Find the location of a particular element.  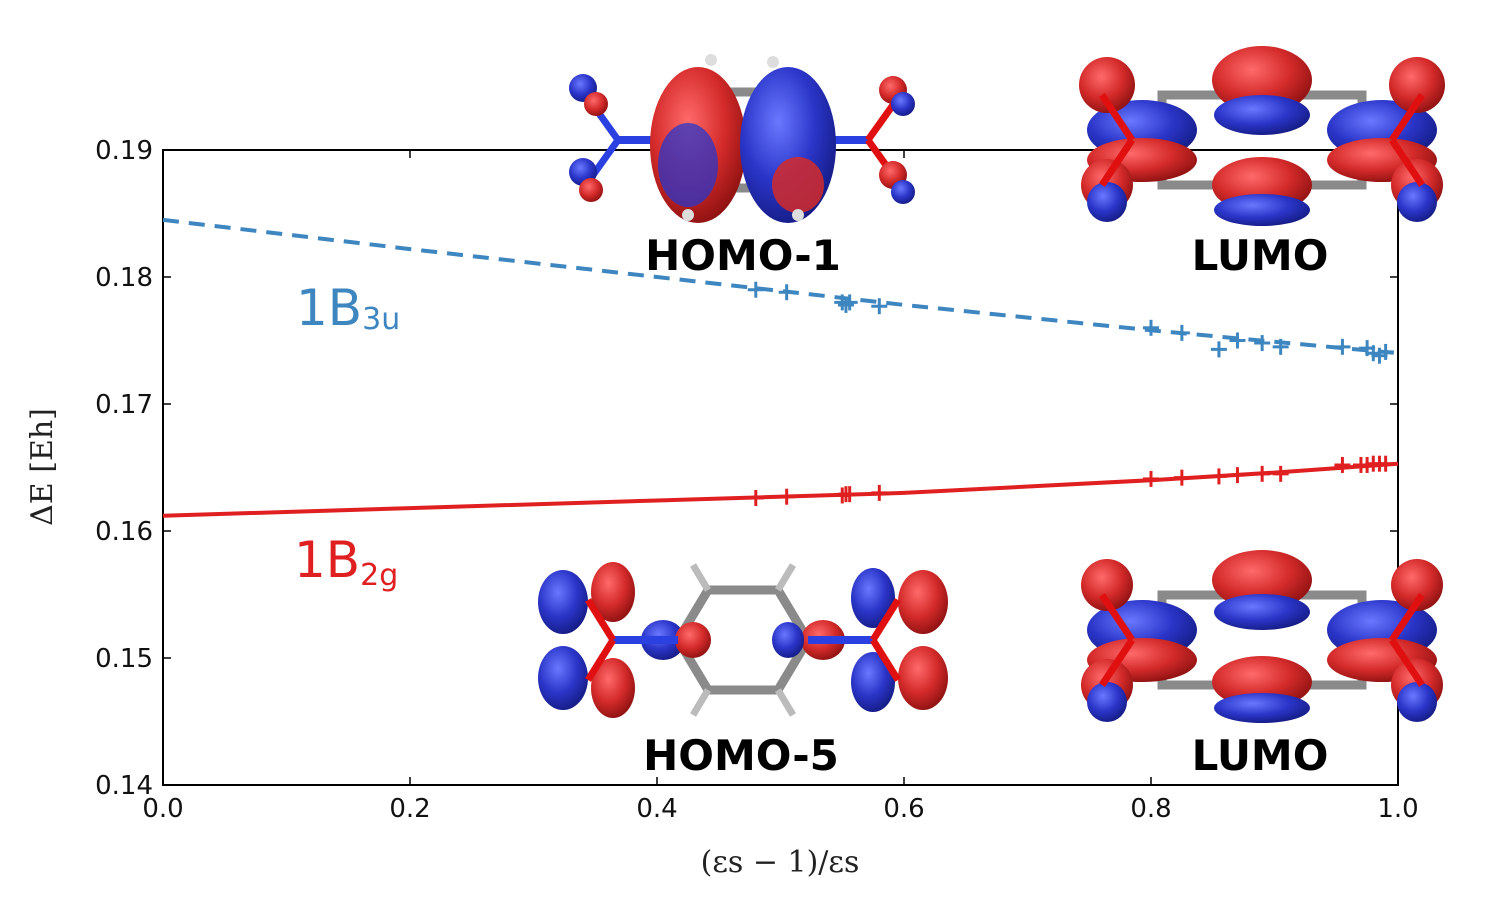

series-label-1b3u: 1B3u is located at coordinates (348, 308).